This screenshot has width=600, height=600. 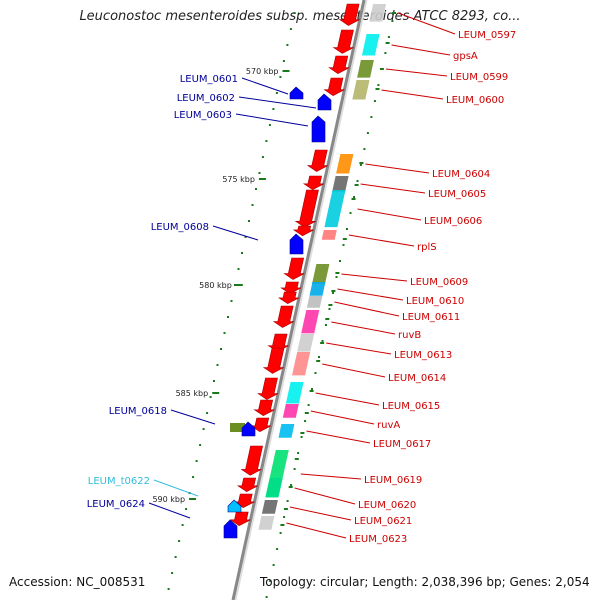 What do you see at coordinates (393, 480) in the screenshot?
I see `forward-gene-label: LEUM_0619` at bounding box center [393, 480].